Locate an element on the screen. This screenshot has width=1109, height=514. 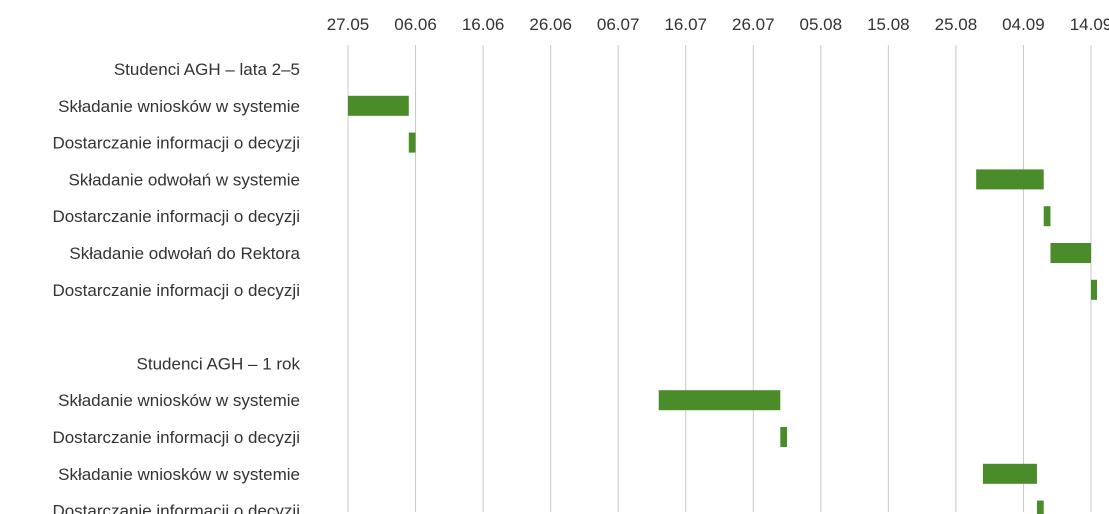
group-label: Studenci AGH – lata 2–5 is located at coordinates (207, 69).